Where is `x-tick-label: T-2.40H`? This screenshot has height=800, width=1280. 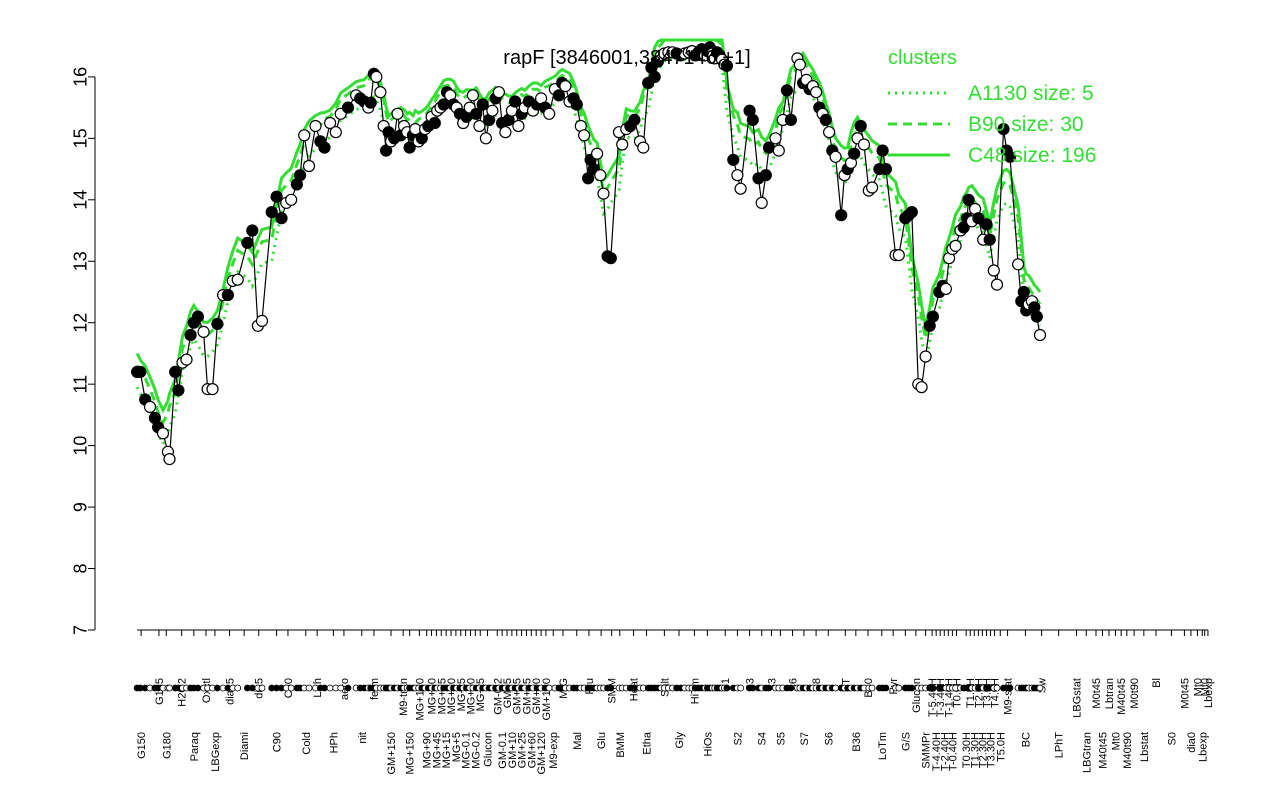 x-tick-label: T-2.40H is located at coordinates (945, 751).